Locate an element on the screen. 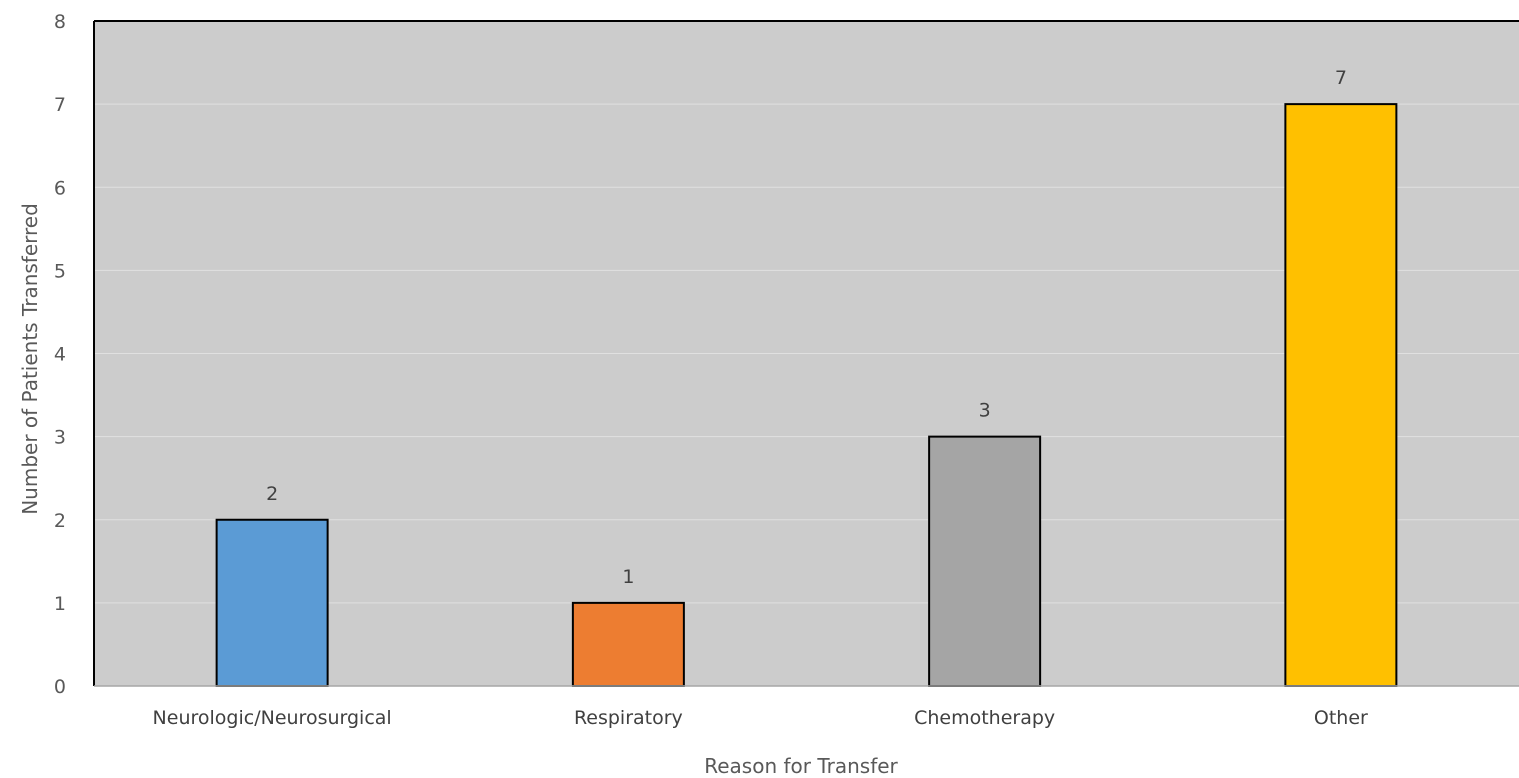 This screenshot has width=1519, height=778. bar-respiratory is located at coordinates (628, 644).